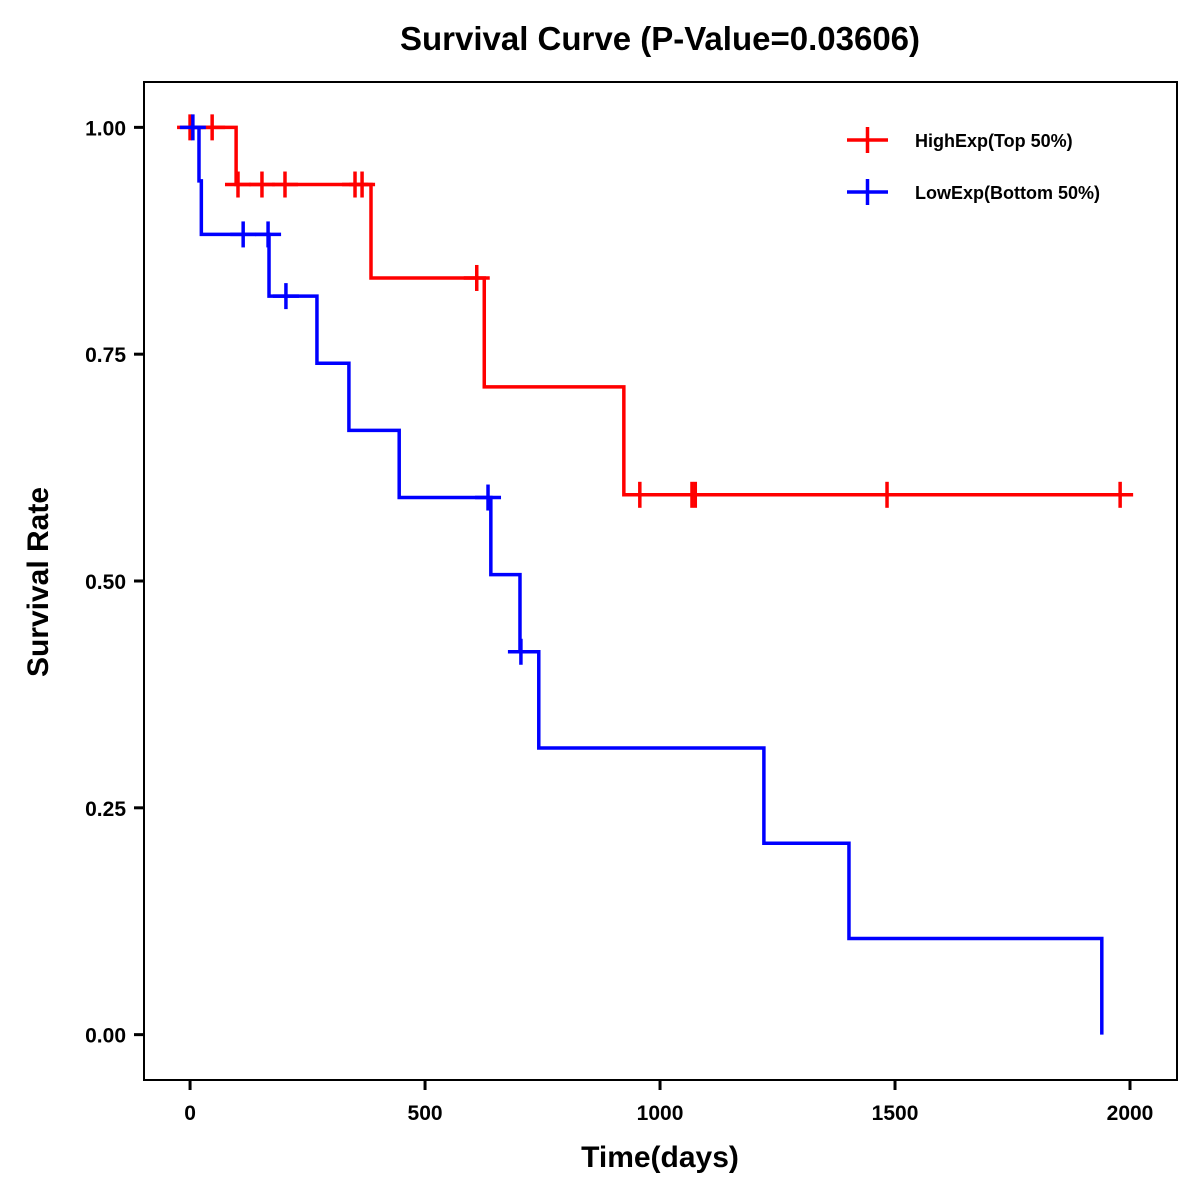 The width and height of the screenshot is (1200, 1200). I want to click on y-tick-label: 0.50, so click(105, 582).